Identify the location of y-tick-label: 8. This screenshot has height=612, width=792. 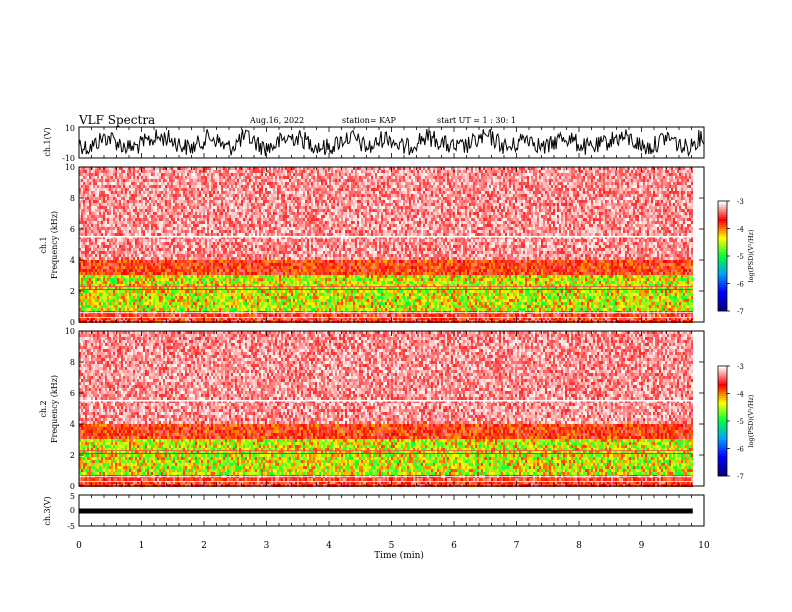
(72, 198).